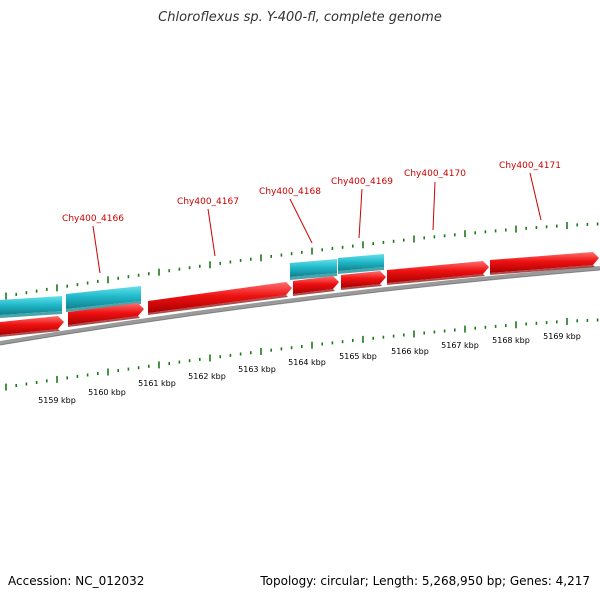  What do you see at coordinates (207, 376) in the screenshot?
I see `scale-label-5162: 5162 kbp` at bounding box center [207, 376].